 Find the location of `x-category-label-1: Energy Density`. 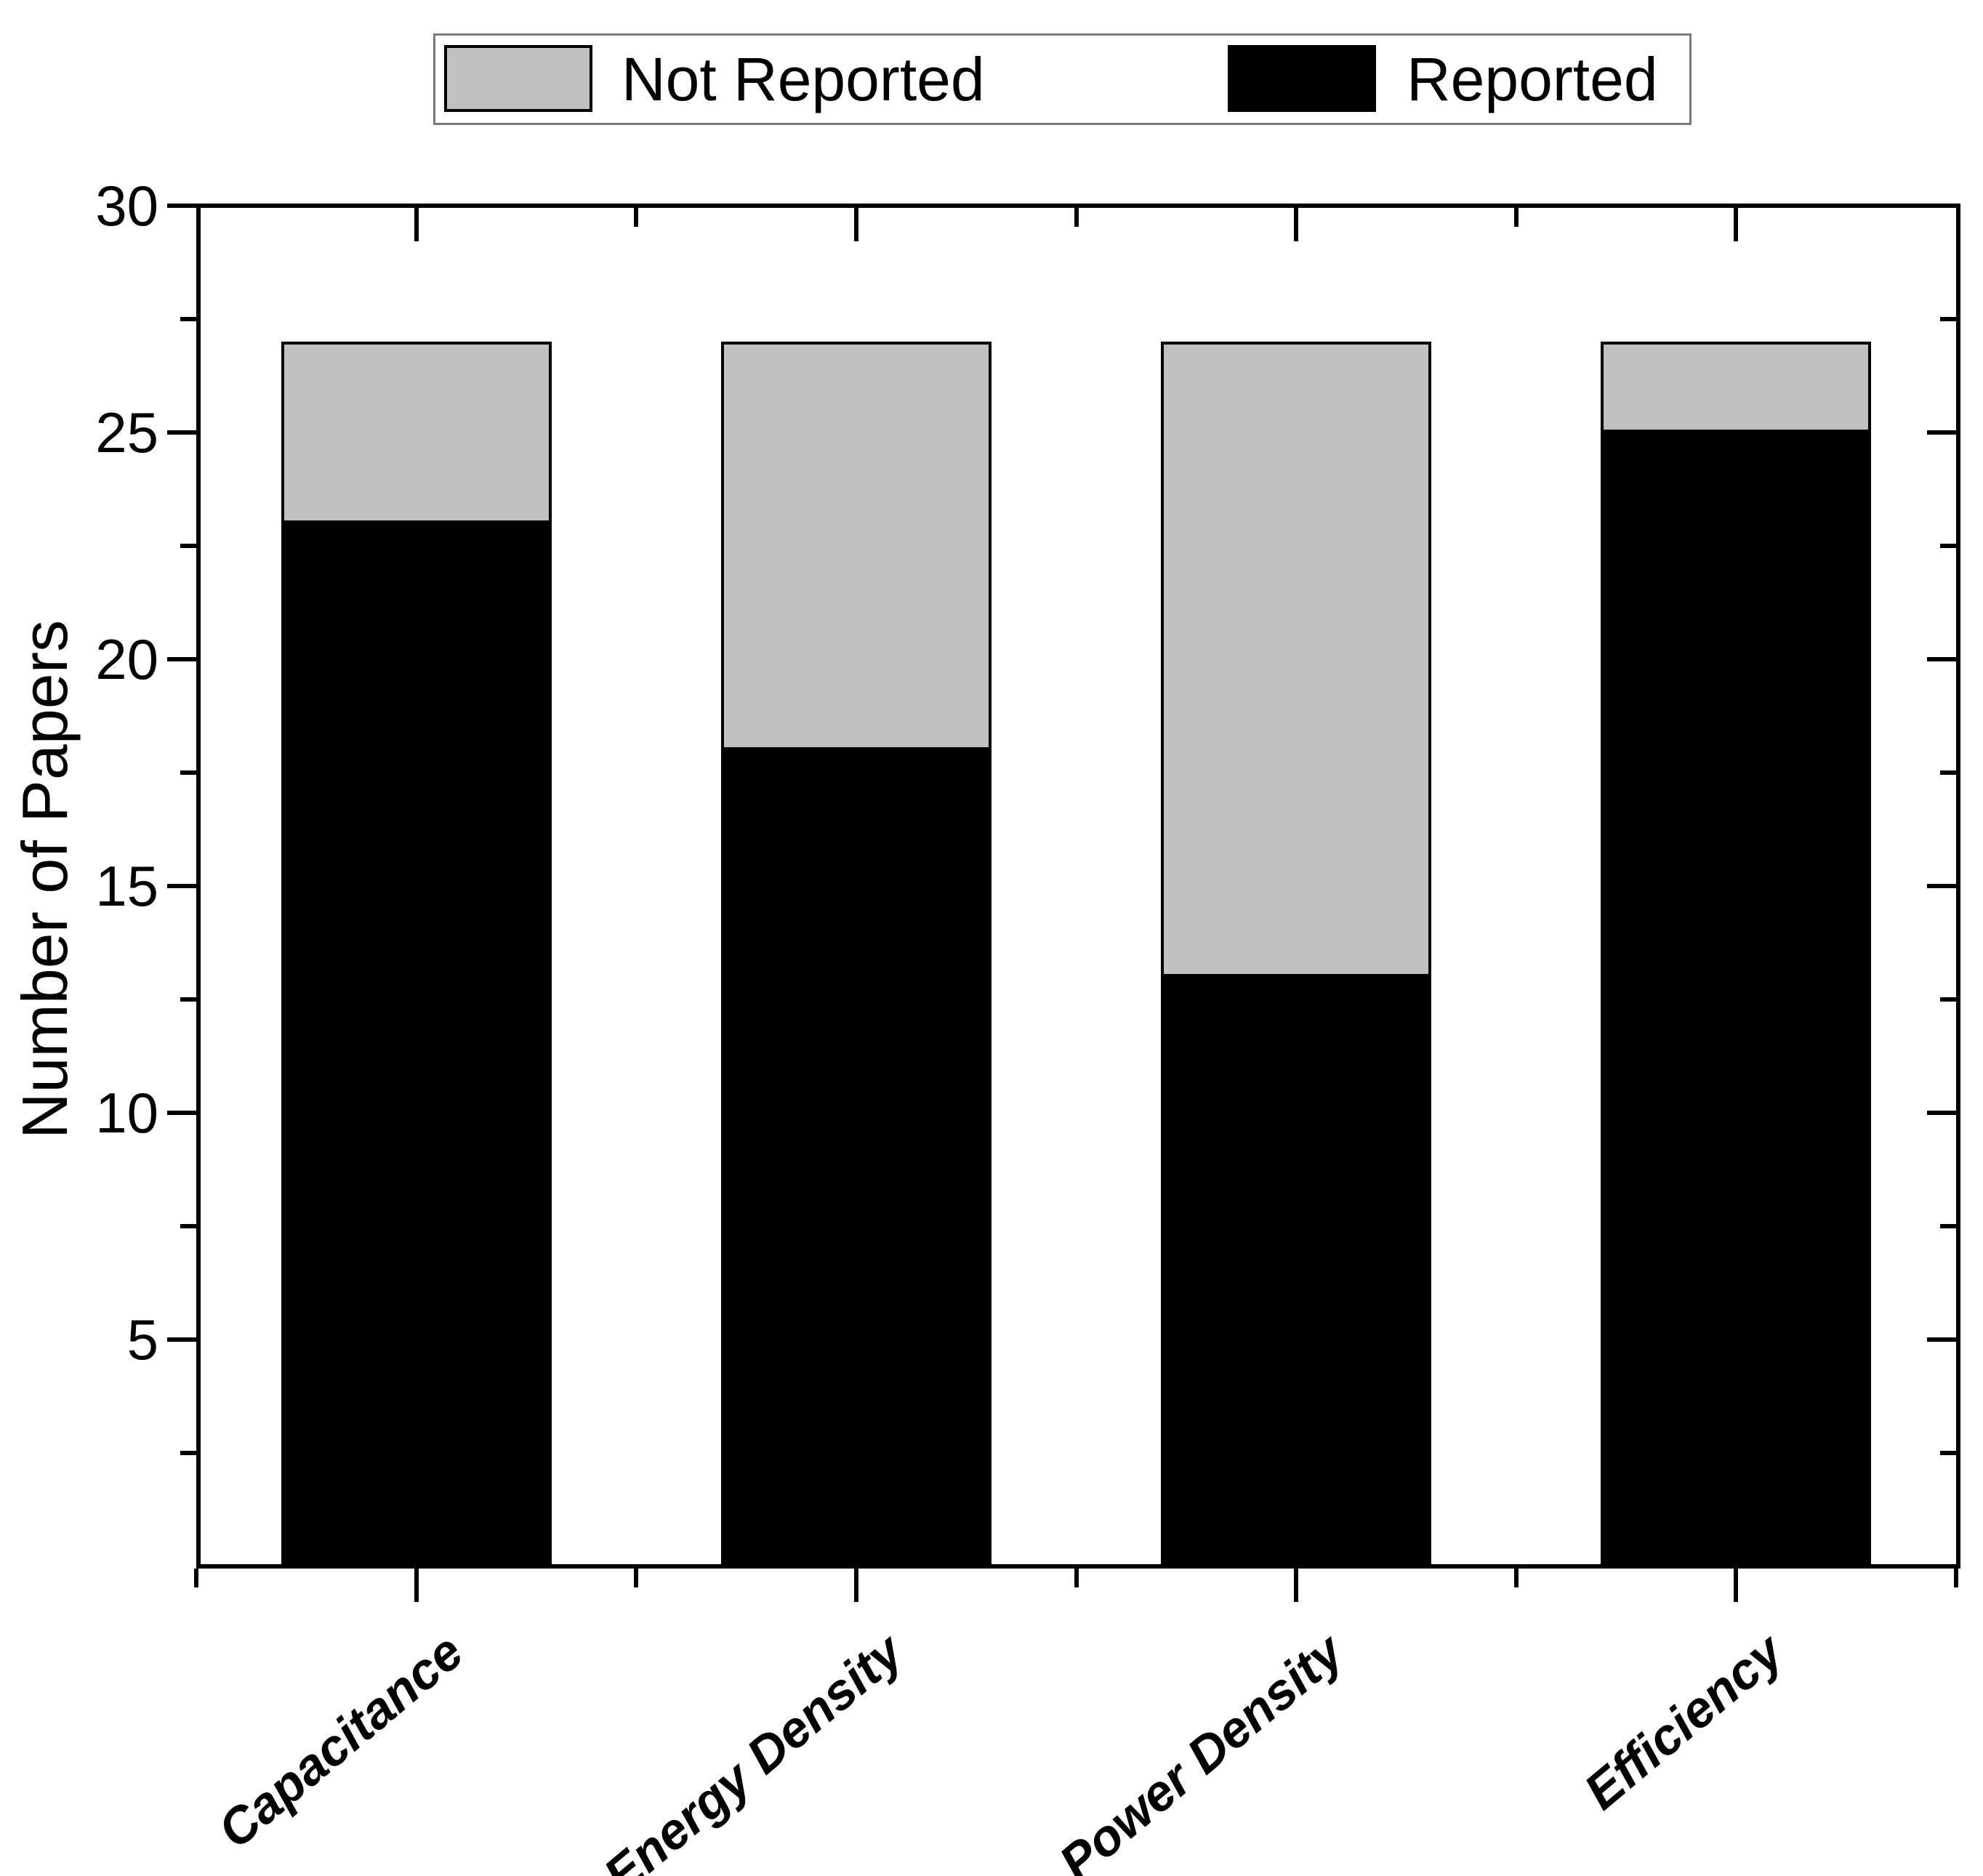

x-category-label-1: Energy Density is located at coordinates (753, 1749).